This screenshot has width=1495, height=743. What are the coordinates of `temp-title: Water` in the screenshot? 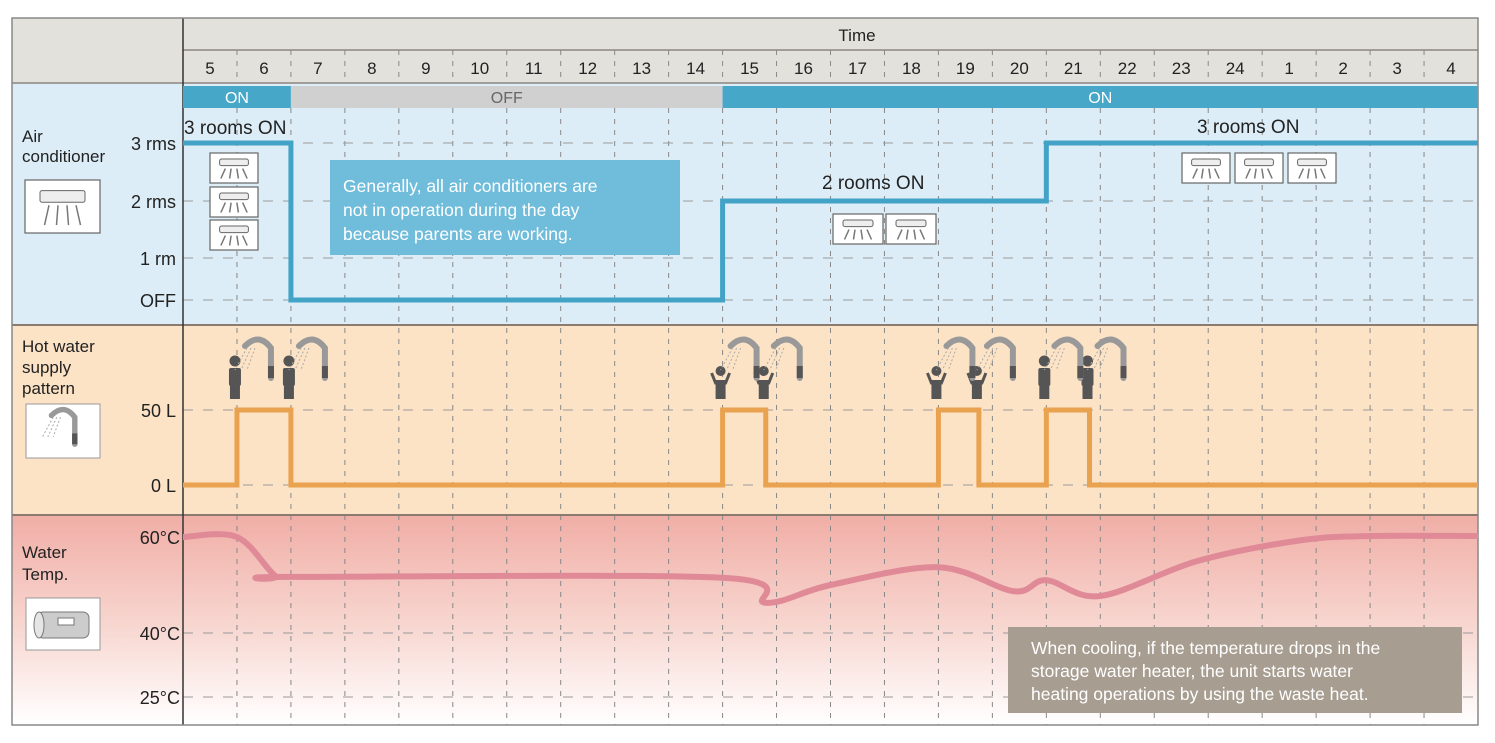 It's located at (44, 552).